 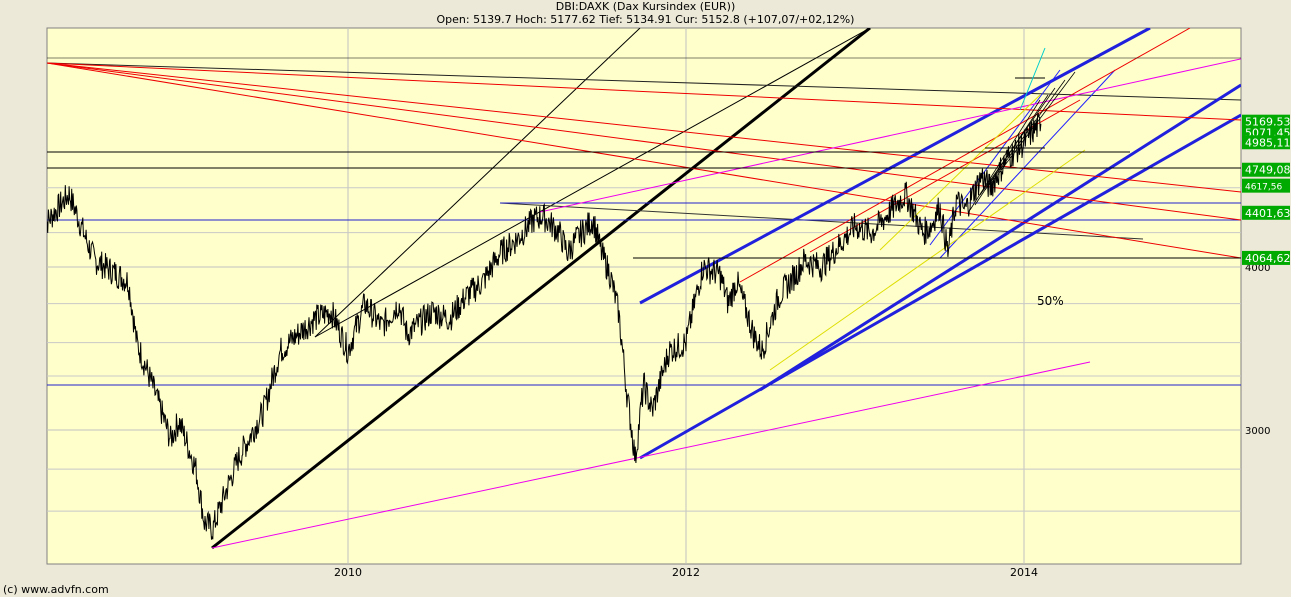 I want to click on x-tick-label: 2012, so click(x=686, y=572).